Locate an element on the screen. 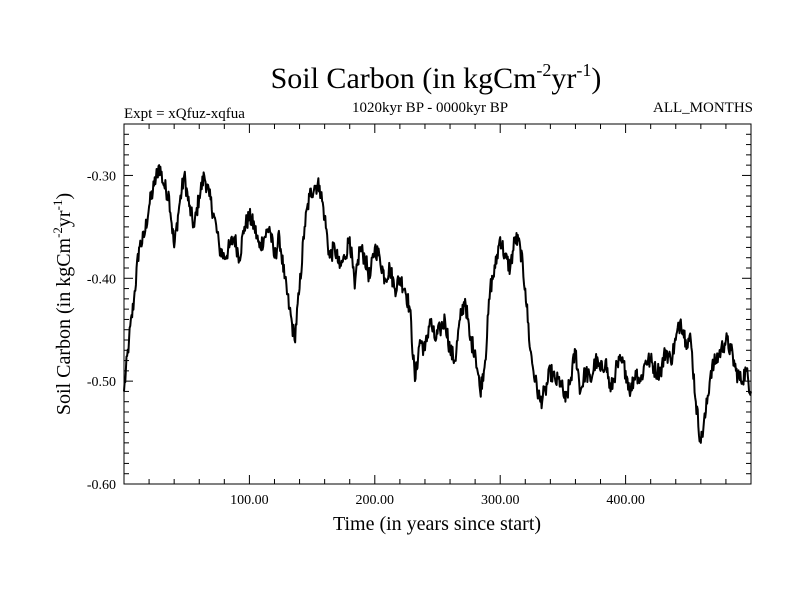  x-tick-label: 200.00 is located at coordinates (375, 500).